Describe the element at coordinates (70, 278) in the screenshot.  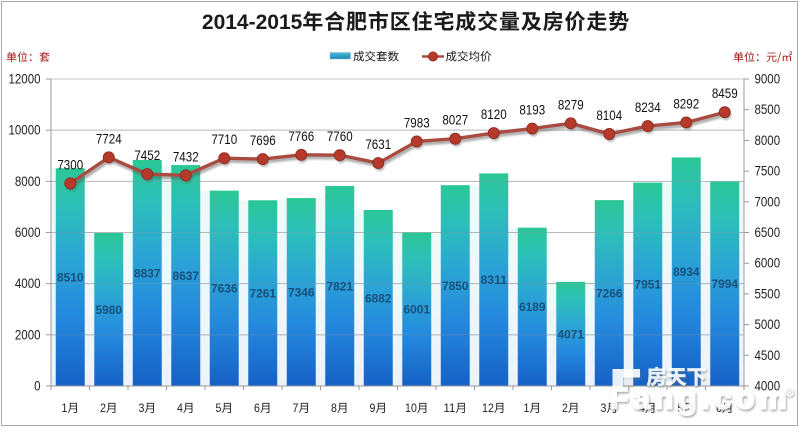
I see `svg-text: 8510` at that location.